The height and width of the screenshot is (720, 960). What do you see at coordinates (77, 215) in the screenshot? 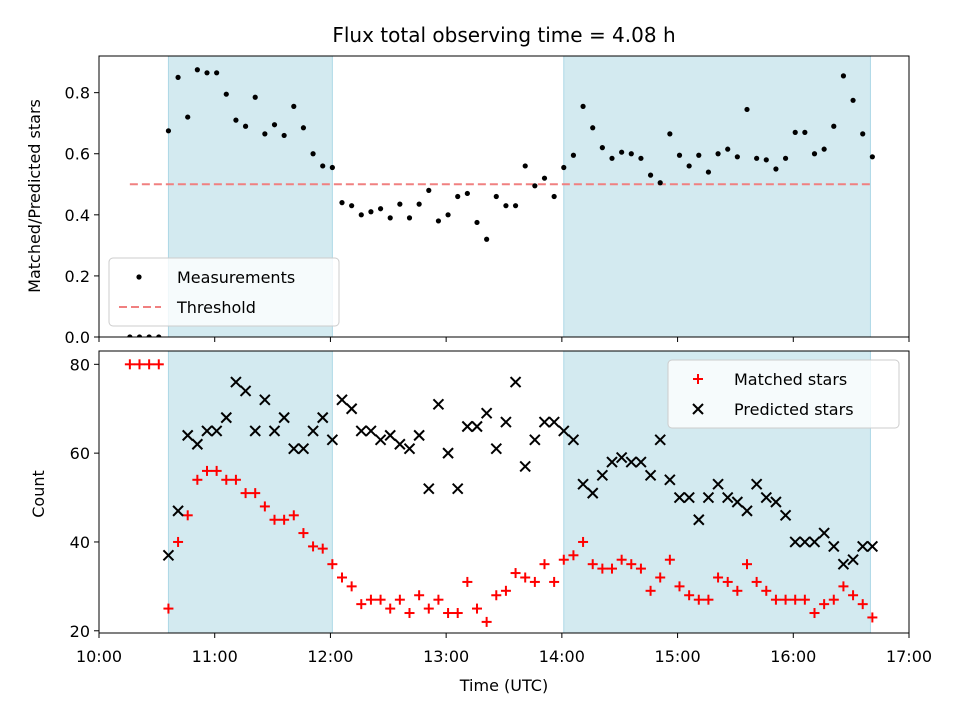
I see `y-tick-label: 0.4` at bounding box center [77, 215].